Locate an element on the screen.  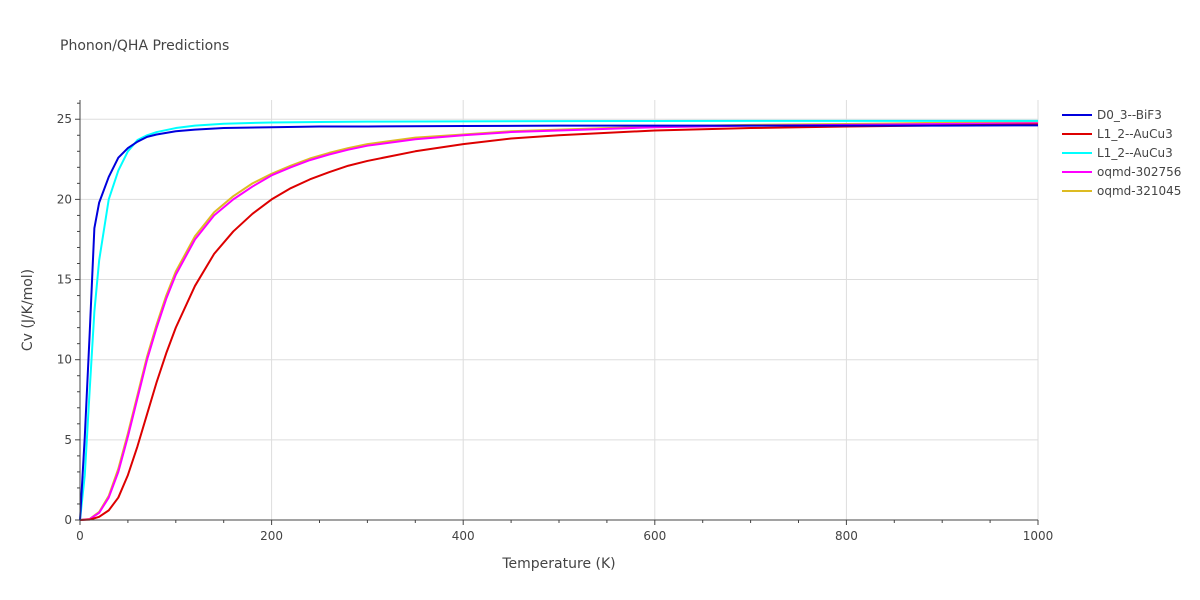
x-axis-ticks: 0 200 400 600 800 1000 is located at coordinates (564, 536).